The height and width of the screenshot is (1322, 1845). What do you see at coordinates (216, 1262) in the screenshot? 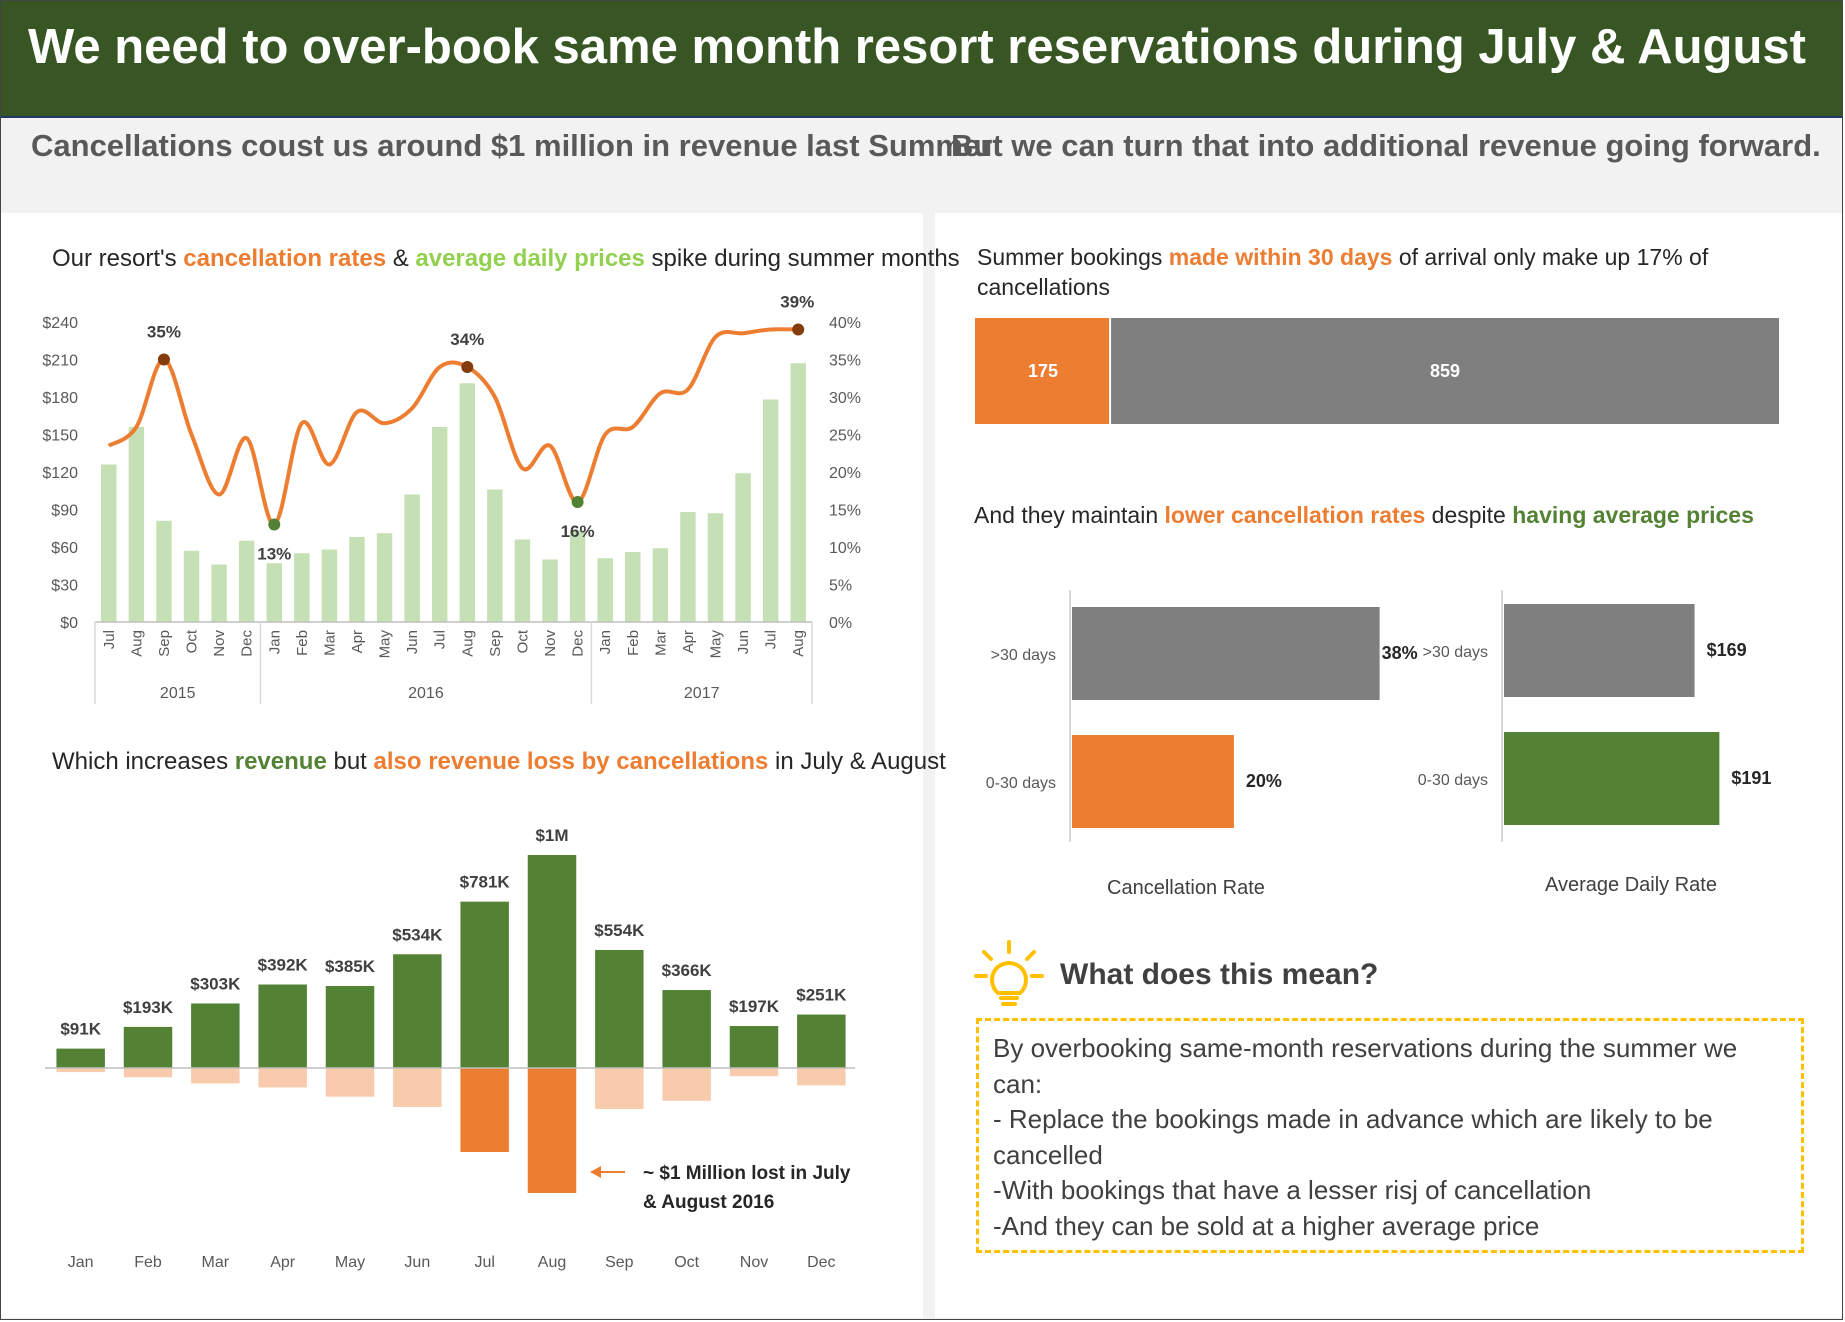
I see `month-label: Mar` at bounding box center [216, 1262].